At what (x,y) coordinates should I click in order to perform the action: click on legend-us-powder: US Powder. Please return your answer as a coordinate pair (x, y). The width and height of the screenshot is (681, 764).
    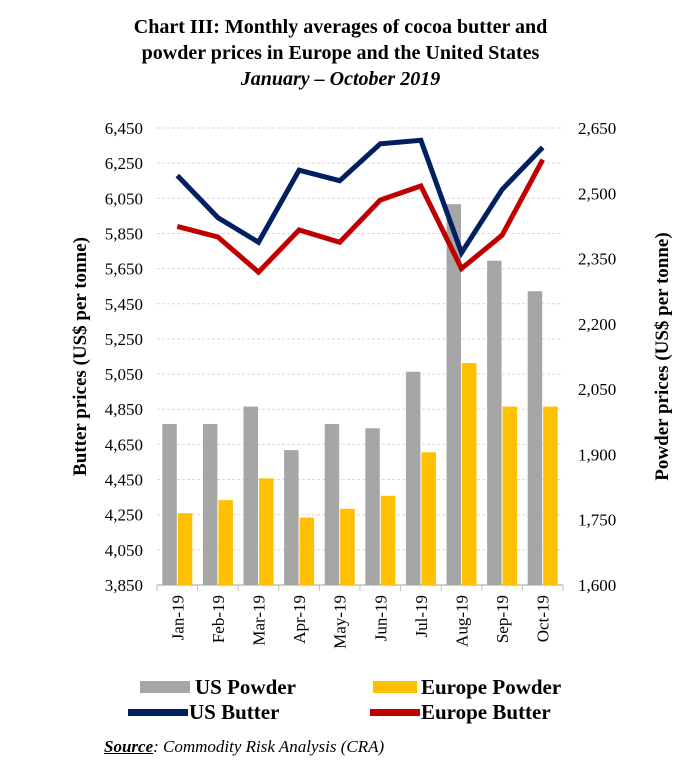
    Looking at the image, I should click on (245, 687).